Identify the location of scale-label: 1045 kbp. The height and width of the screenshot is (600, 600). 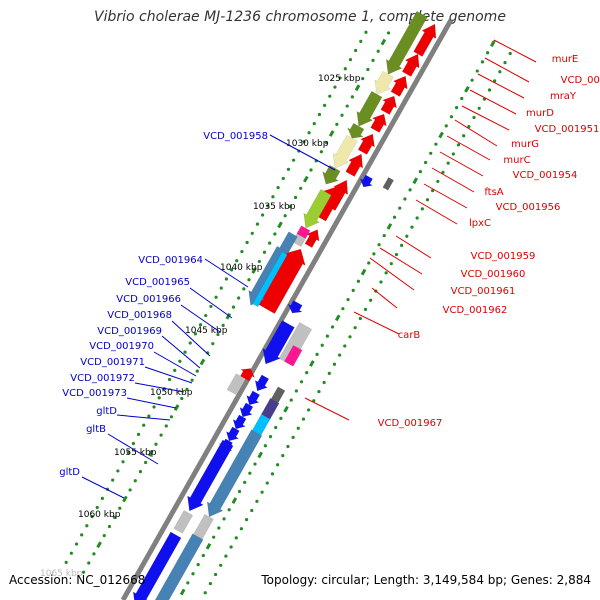
(206, 331).